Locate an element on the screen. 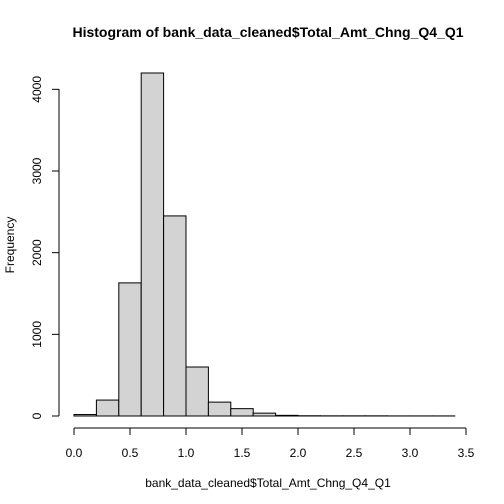 The image size is (504, 504). x-axis-ticks: 0.0 0.5 1.0 1.5 2.0 2.5 3.0 3.5 is located at coordinates (270, 444).